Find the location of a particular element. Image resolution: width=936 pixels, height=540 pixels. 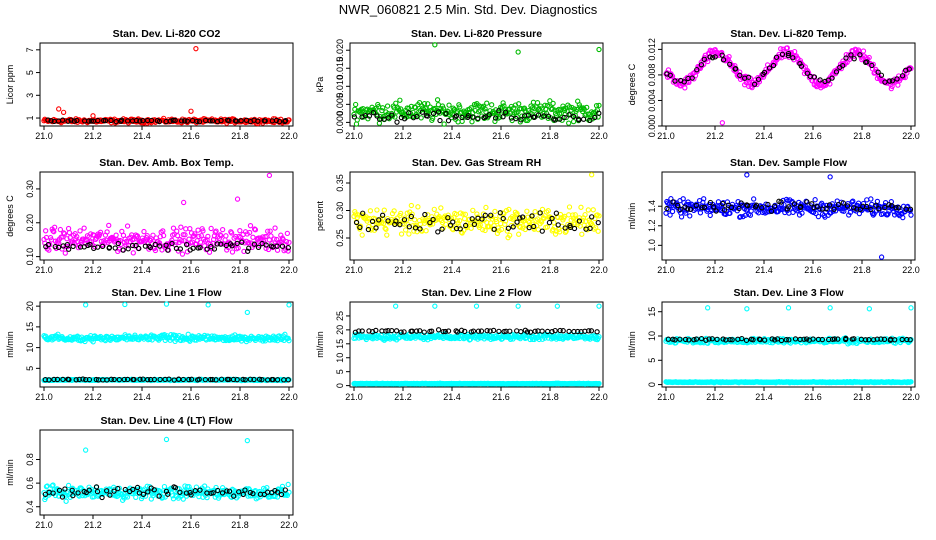

y-tick-label: 7 is located at coordinates (30, 49).